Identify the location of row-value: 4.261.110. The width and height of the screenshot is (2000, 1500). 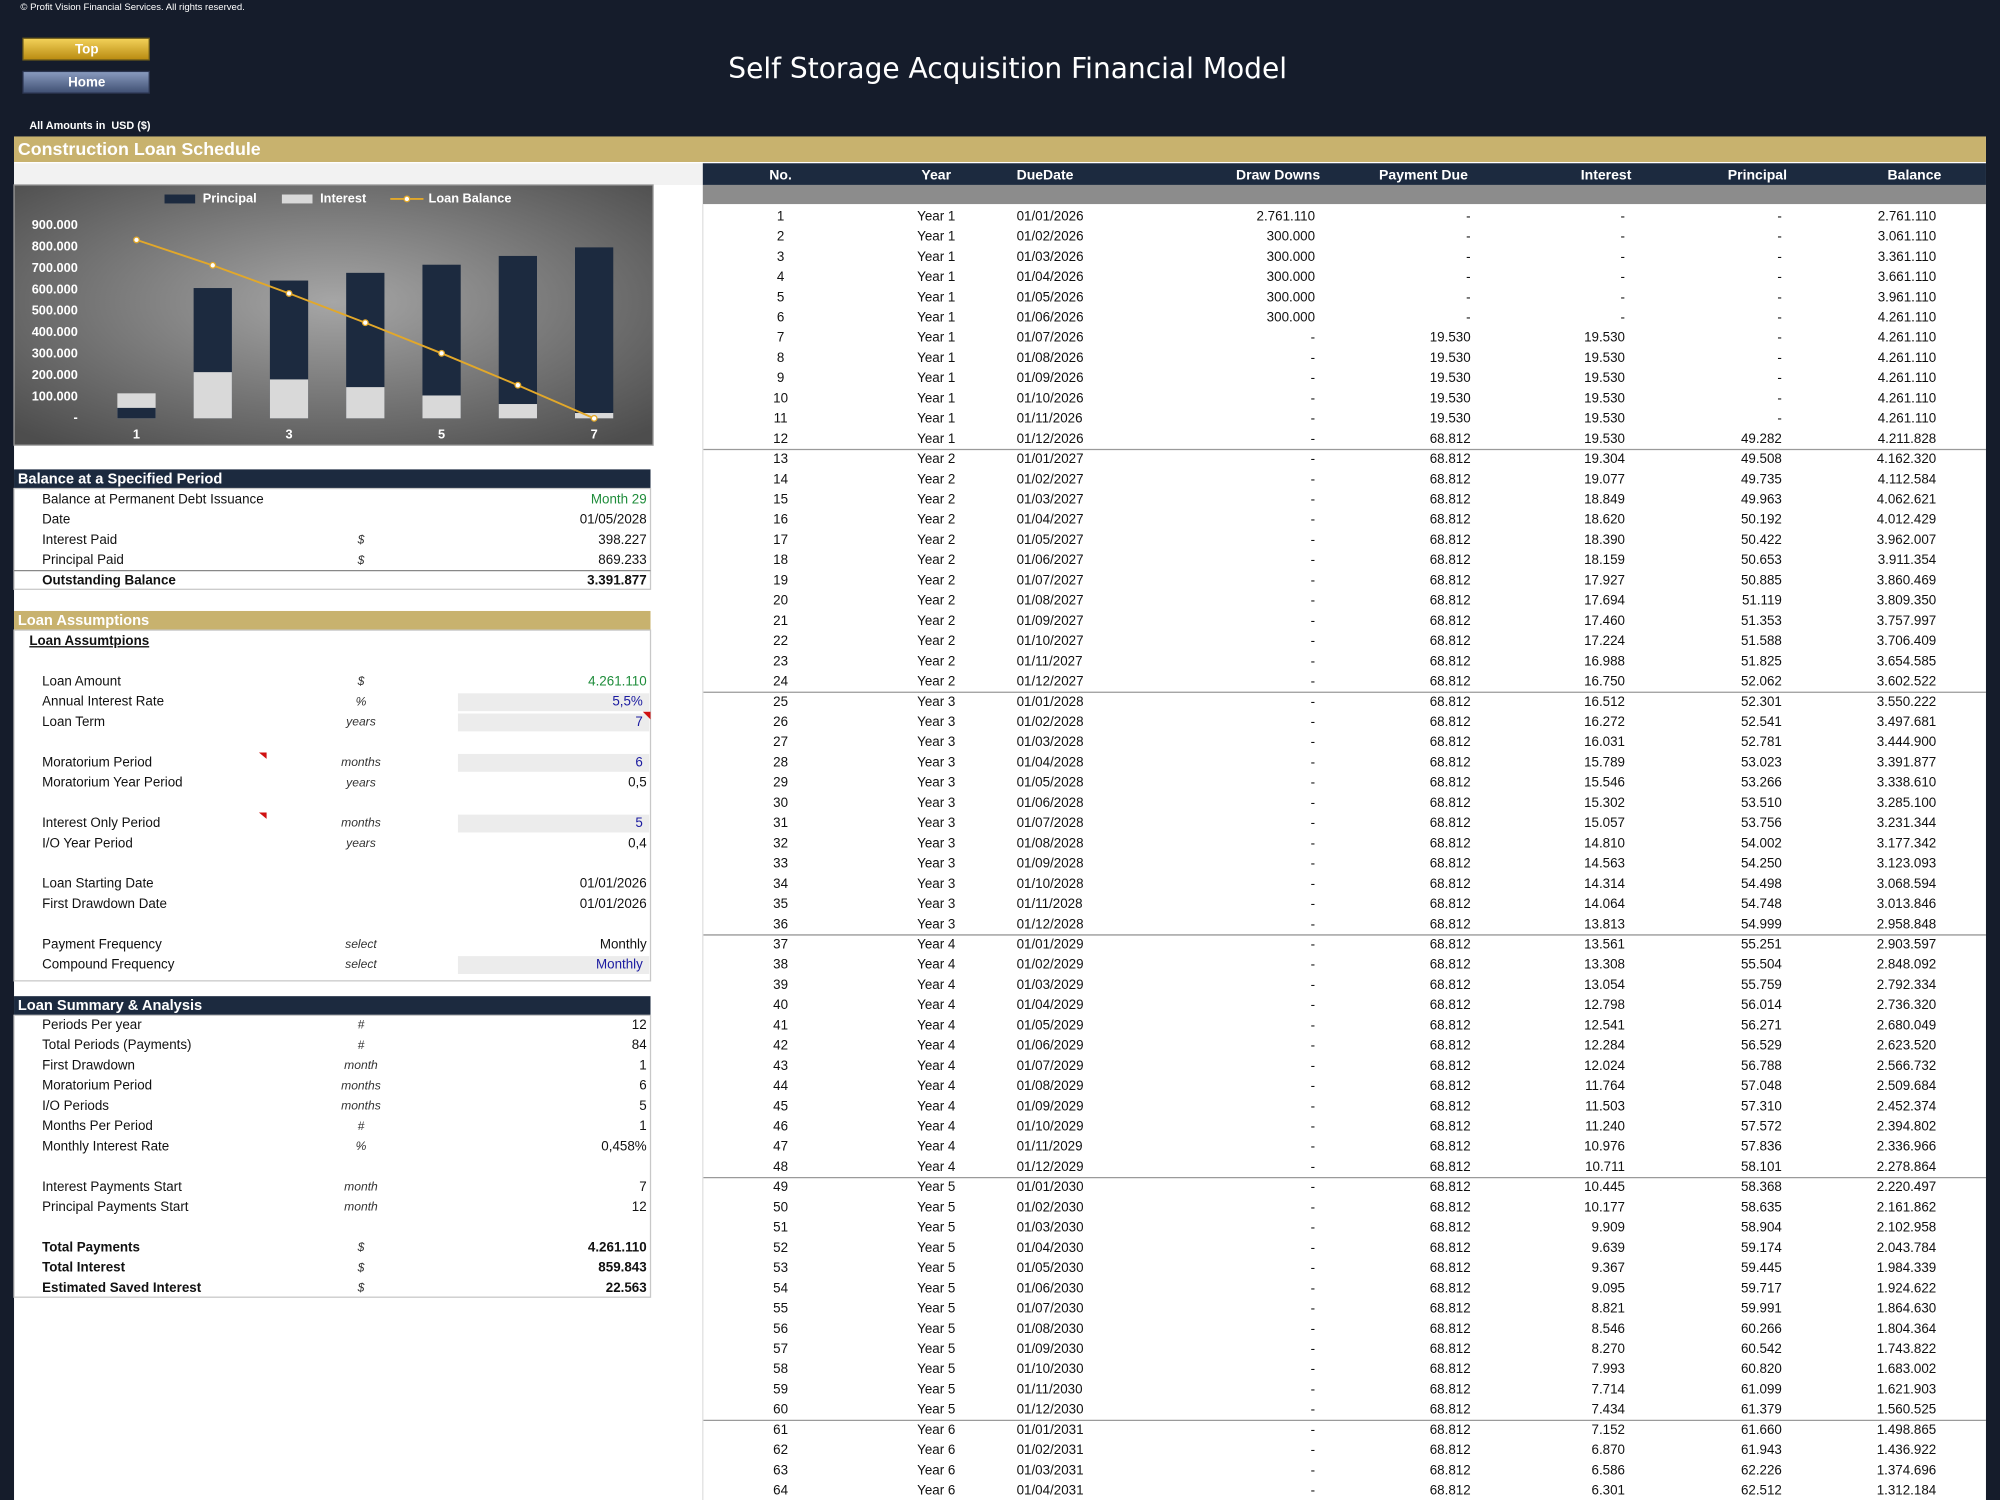
(617, 681).